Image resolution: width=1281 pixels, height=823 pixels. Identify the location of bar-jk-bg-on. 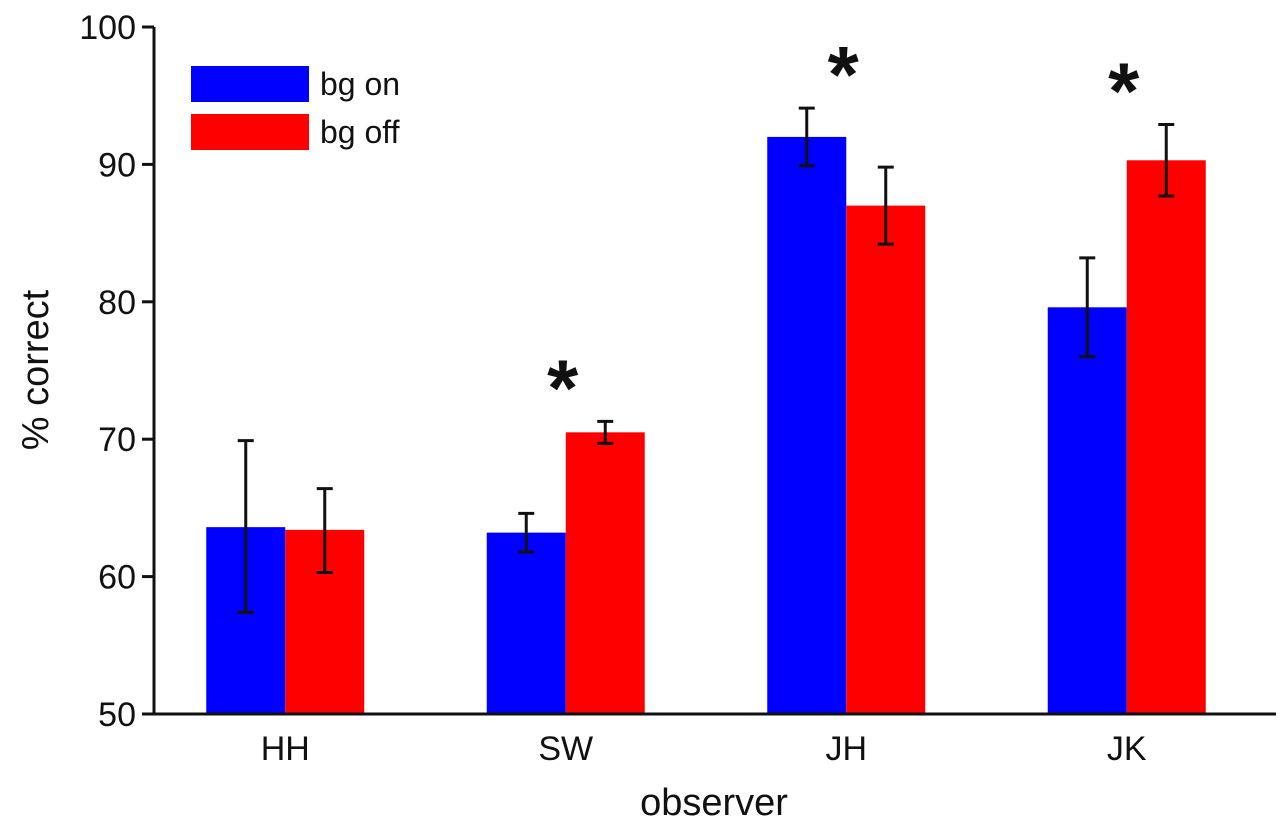
(1087, 510).